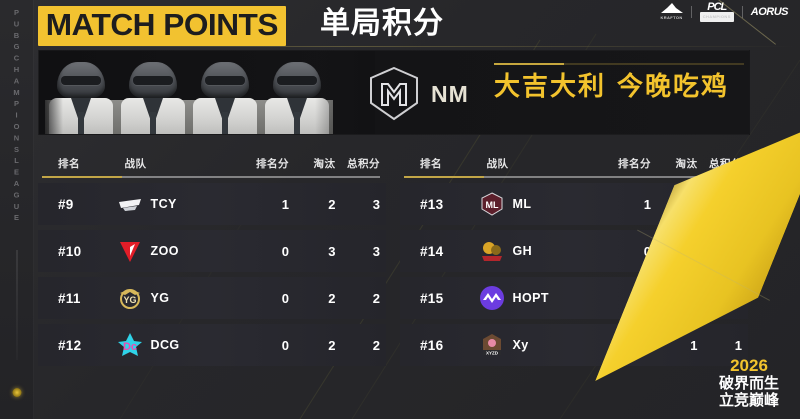  I want to click on svg-text: XYZD, so click(492, 353).